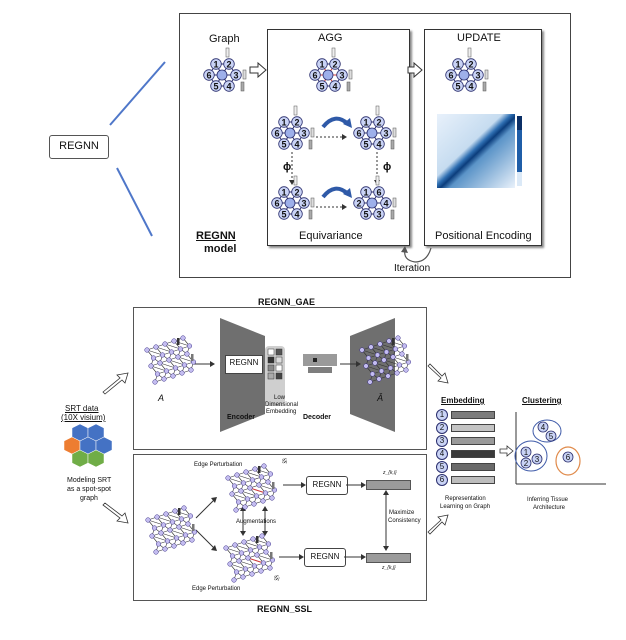 The width and height of the screenshot is (626, 640). What do you see at coordinates (542, 400) in the screenshot?
I see `clustering-title: Clustering` at bounding box center [542, 400].